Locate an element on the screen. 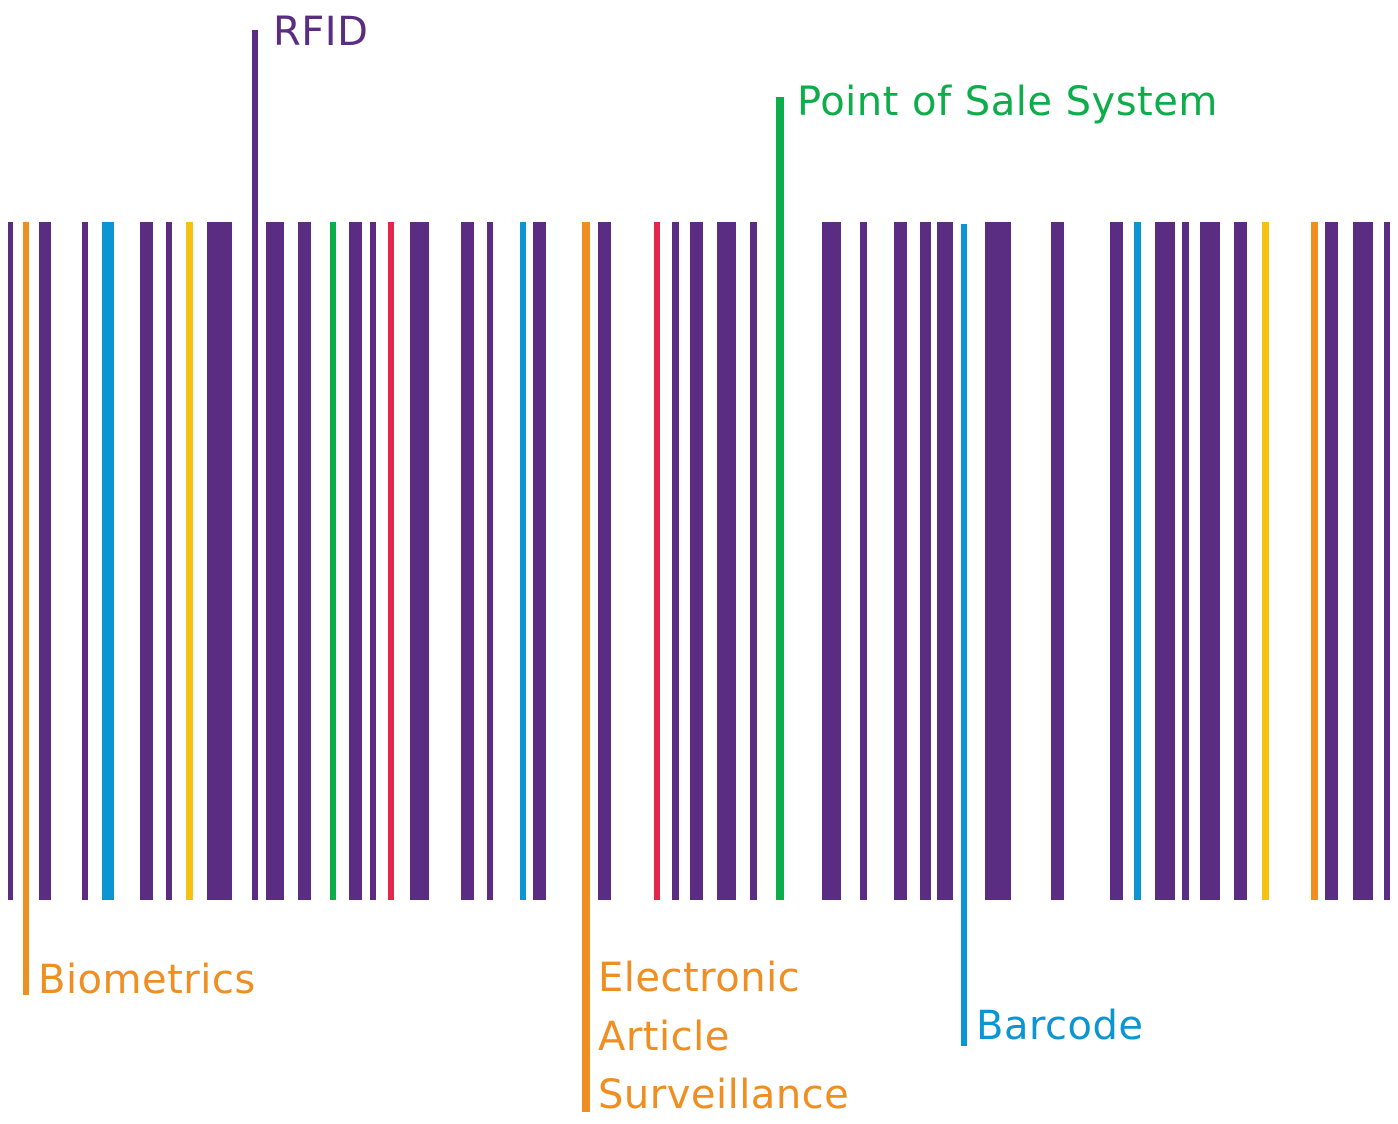 This screenshot has width=1398, height=1124. eas-leader is located at coordinates (586, 667).